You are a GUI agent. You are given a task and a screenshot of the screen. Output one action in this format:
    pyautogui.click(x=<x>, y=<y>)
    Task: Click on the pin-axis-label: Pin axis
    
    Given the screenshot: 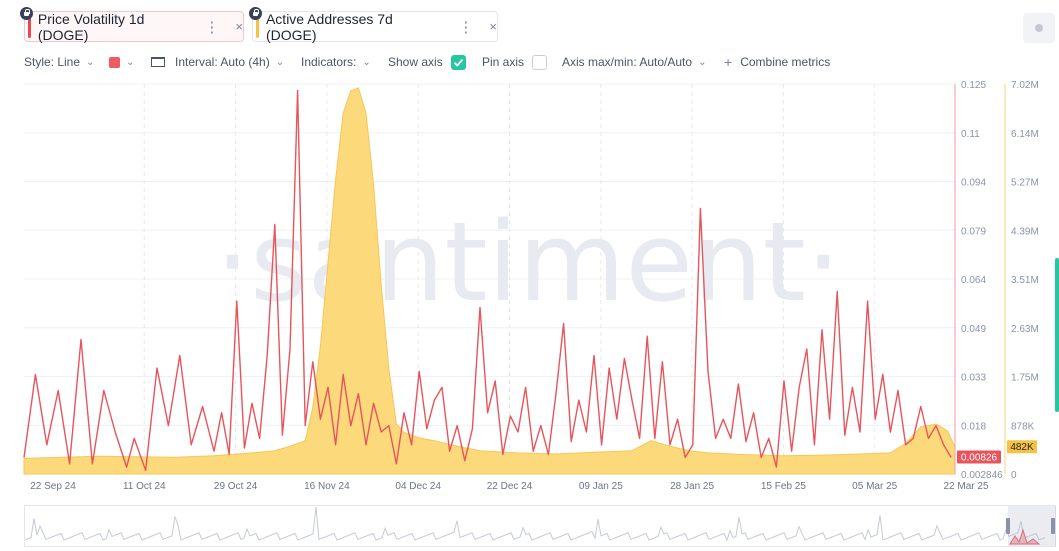 What is the action you would take?
    pyautogui.click(x=503, y=62)
    